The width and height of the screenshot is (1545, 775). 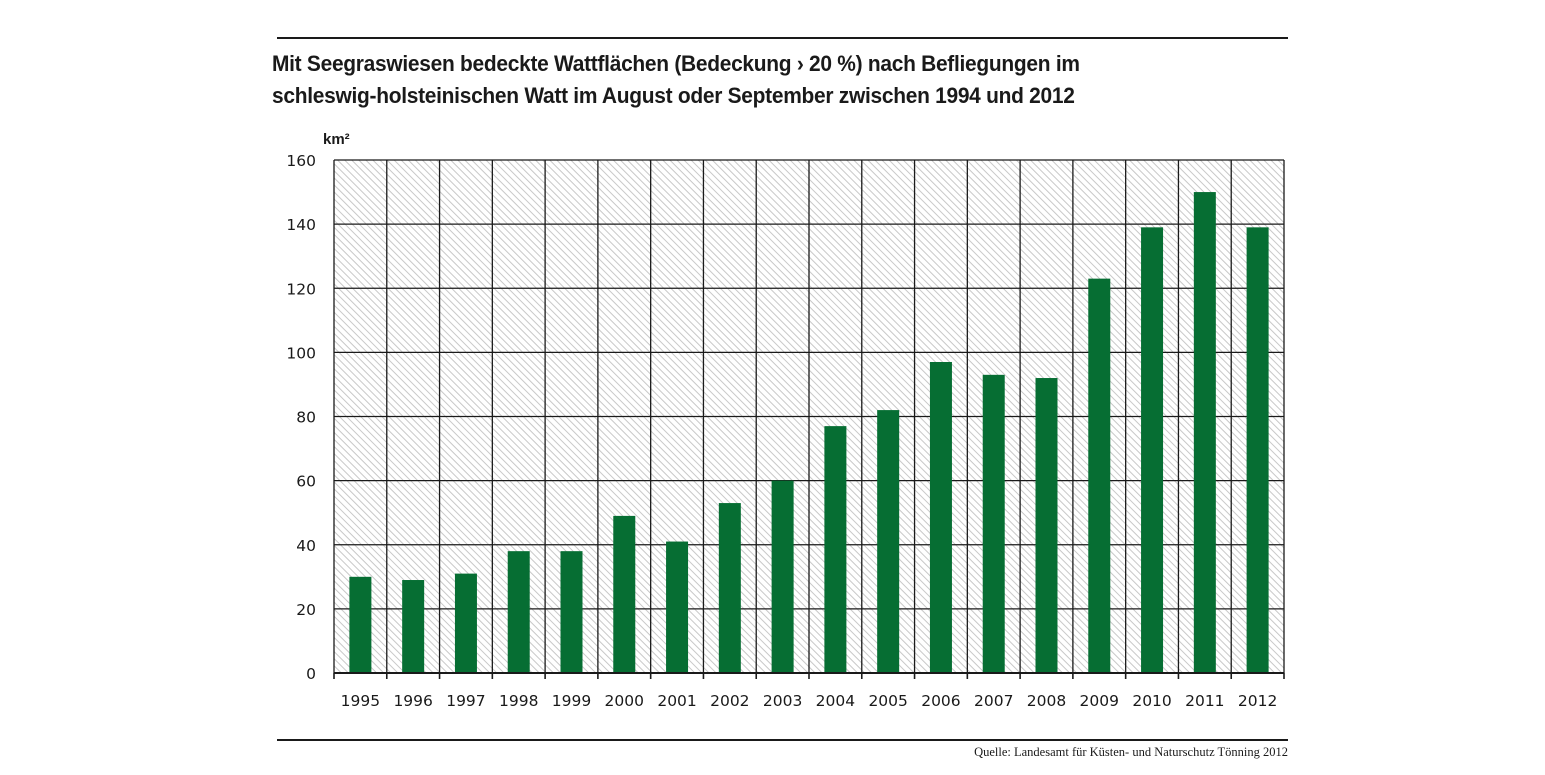 What do you see at coordinates (306, 482) in the screenshot?
I see `y-tick-label: 60` at bounding box center [306, 482].